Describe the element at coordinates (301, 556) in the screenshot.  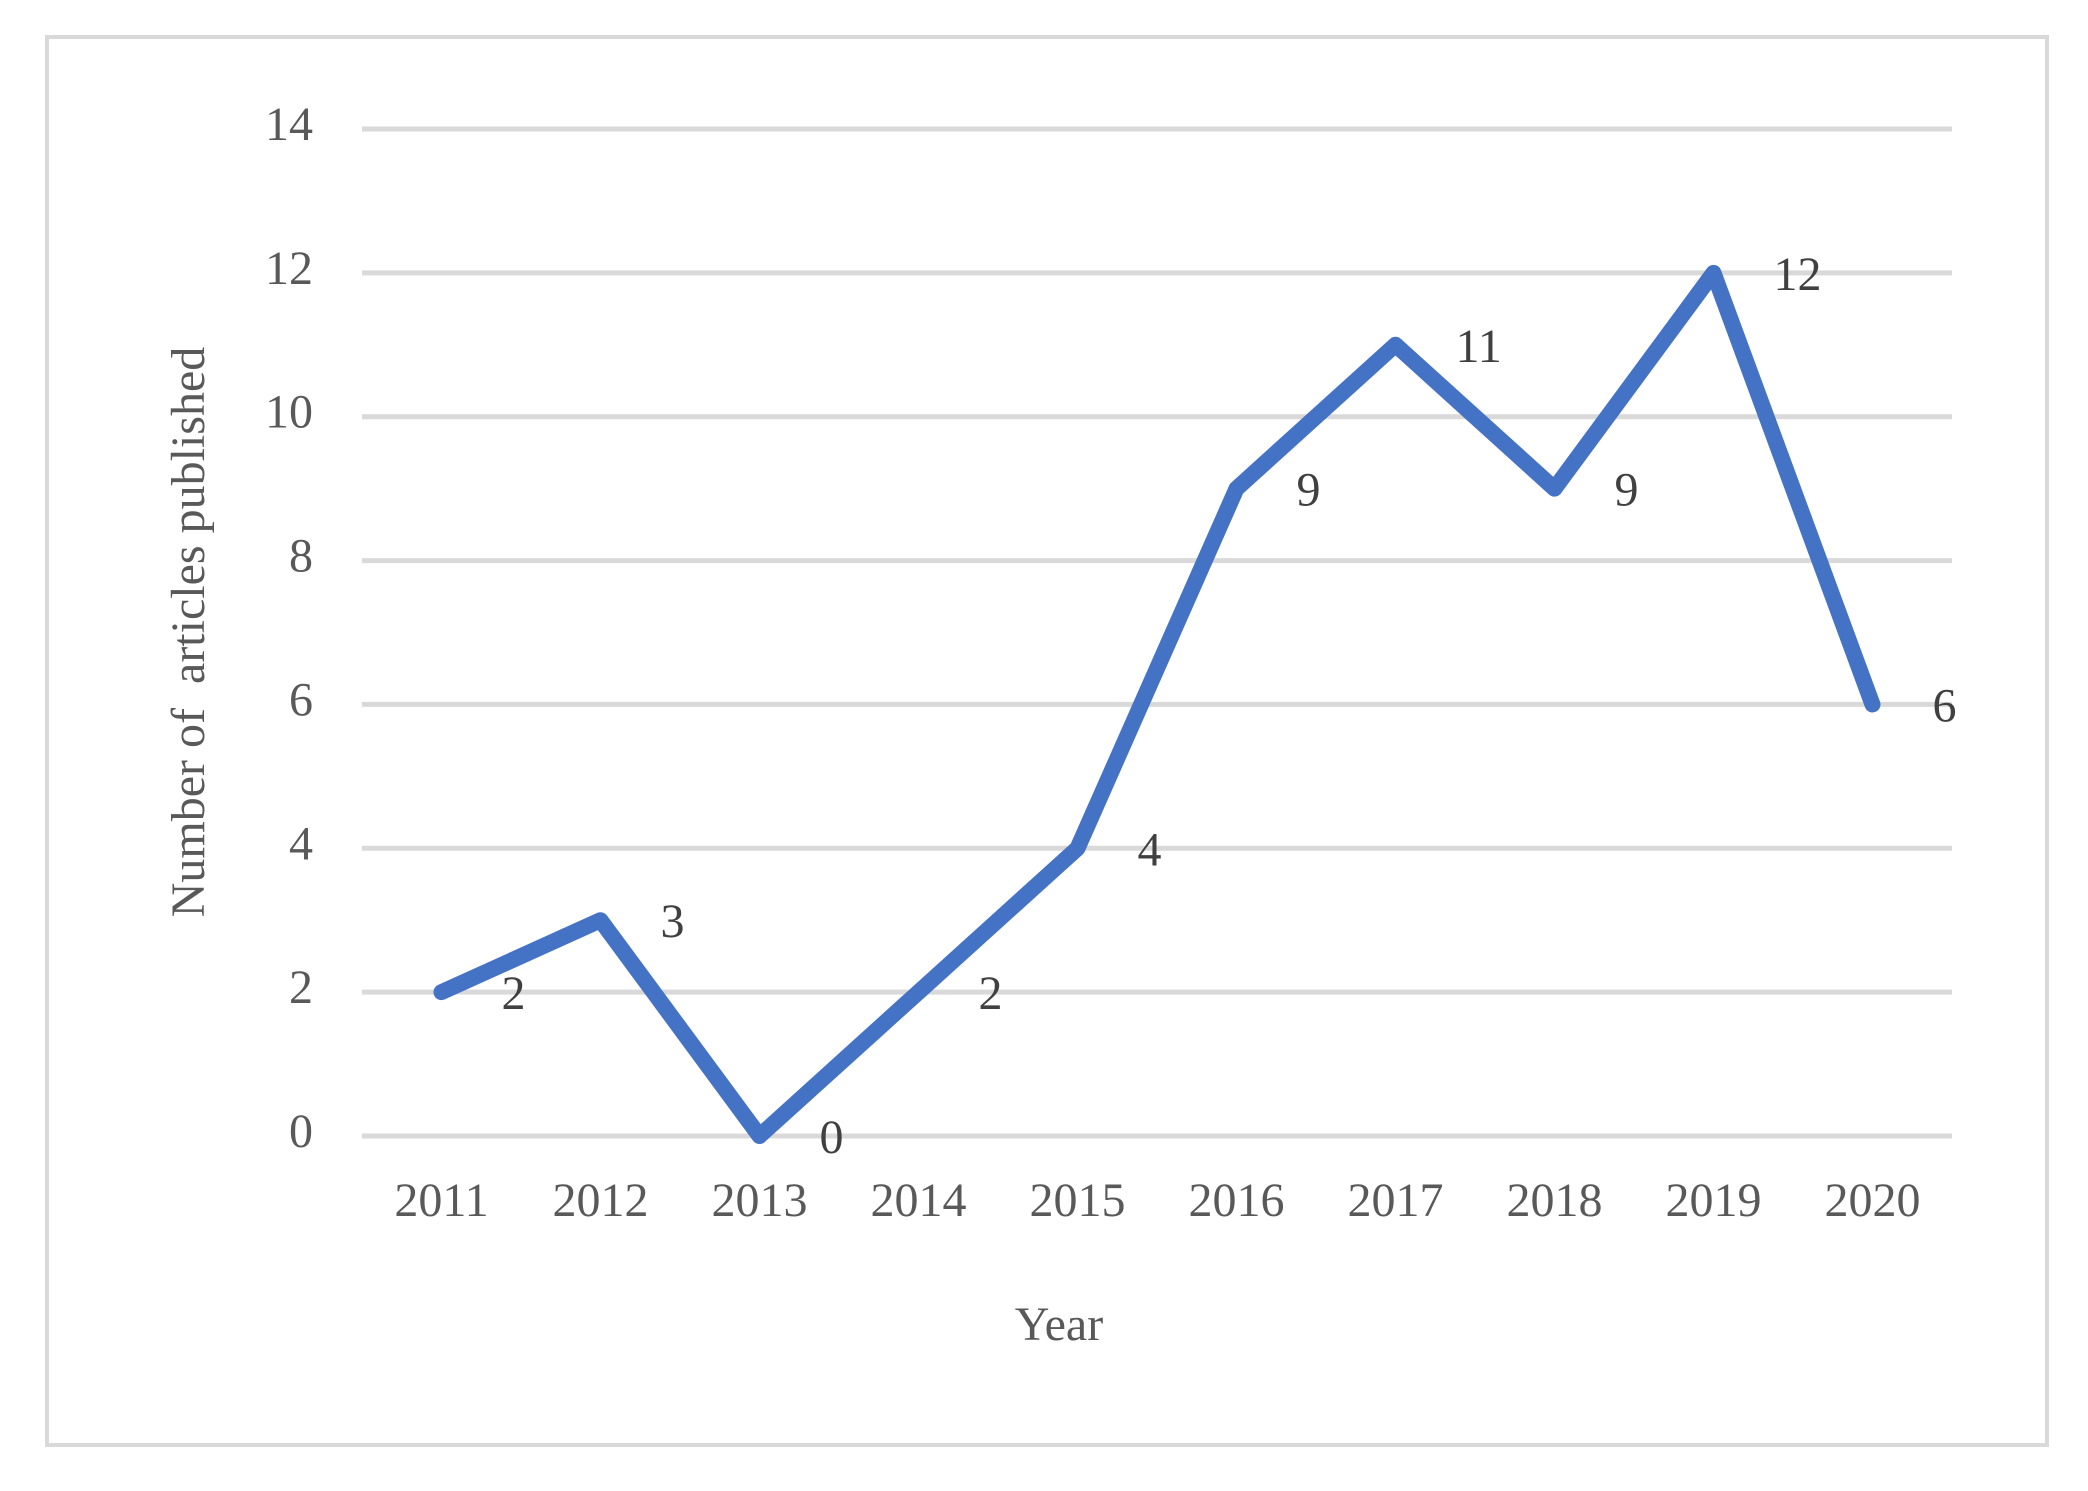
I see `y-tick-label: 8` at that location.